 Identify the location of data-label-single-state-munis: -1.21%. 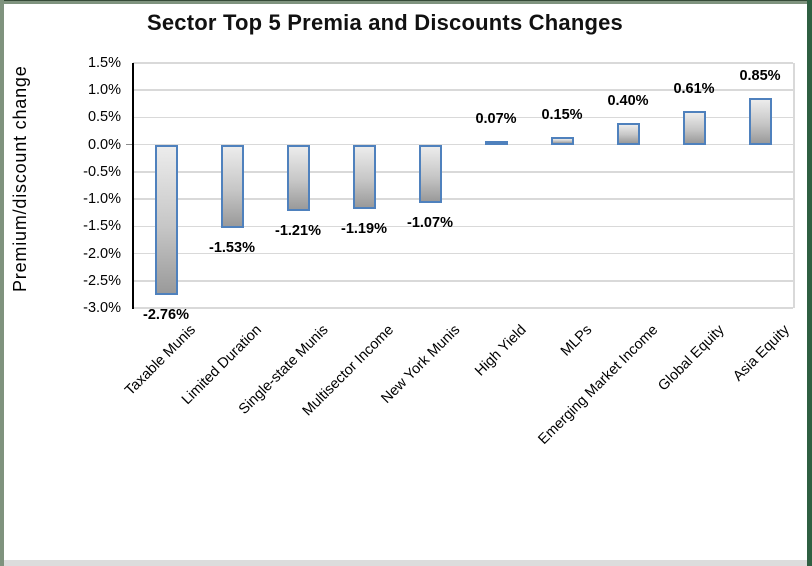
(298, 230).